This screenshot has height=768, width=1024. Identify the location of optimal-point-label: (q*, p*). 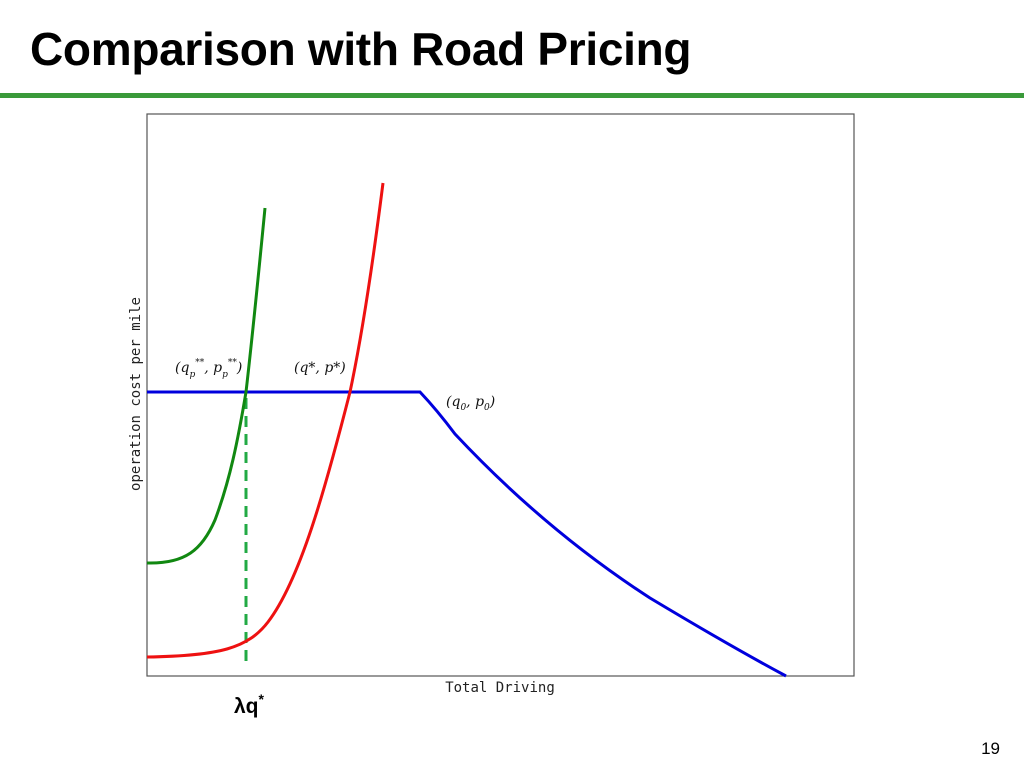
(320, 368).